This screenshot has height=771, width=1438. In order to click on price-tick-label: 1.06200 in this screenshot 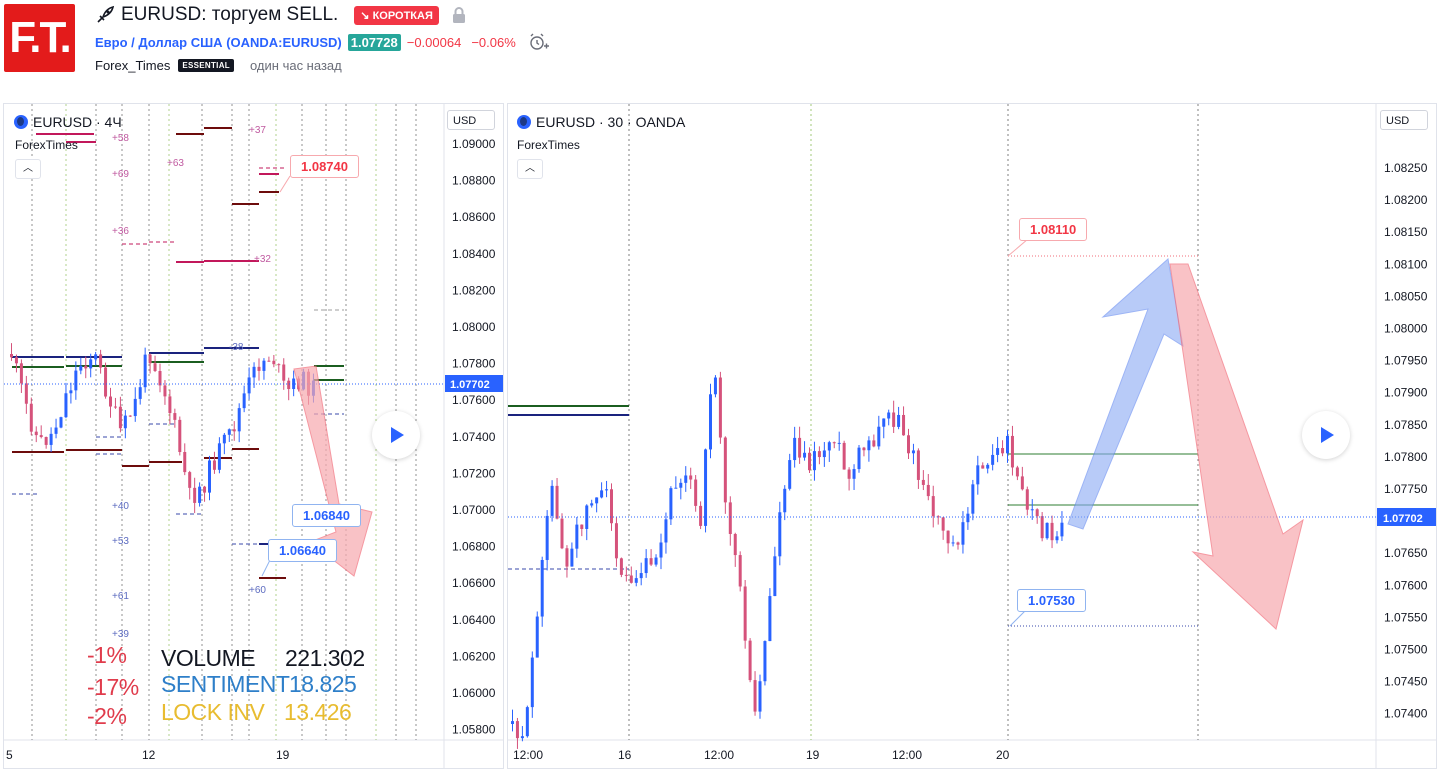, I will do `click(474, 656)`.